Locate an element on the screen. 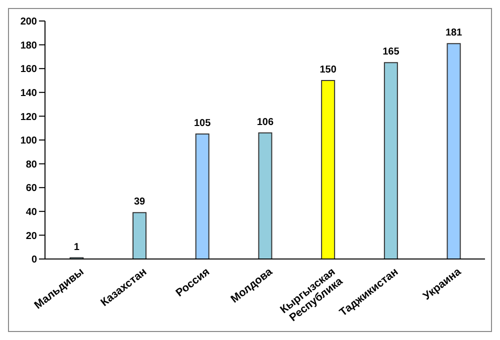 This screenshot has width=500, height=340. data-label: 150 is located at coordinates (328, 70).